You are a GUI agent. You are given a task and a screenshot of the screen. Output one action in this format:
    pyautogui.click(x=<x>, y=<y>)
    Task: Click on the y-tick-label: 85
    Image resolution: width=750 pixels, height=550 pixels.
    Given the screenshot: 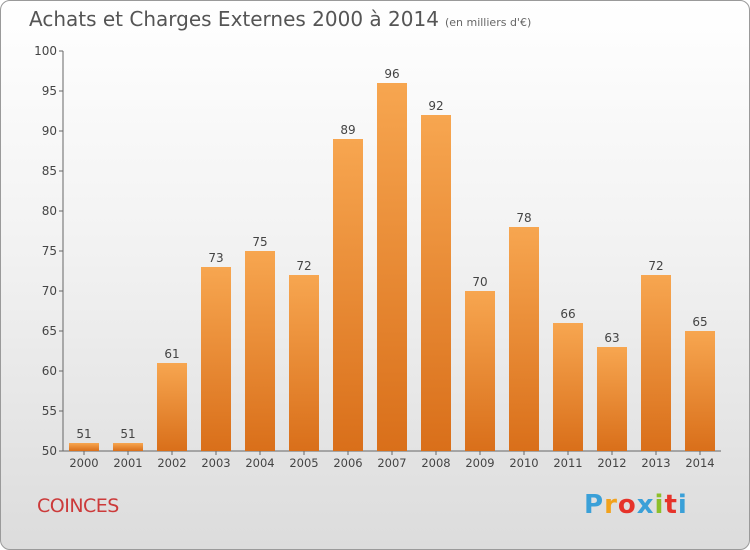 What is the action you would take?
    pyautogui.click(x=49, y=171)
    